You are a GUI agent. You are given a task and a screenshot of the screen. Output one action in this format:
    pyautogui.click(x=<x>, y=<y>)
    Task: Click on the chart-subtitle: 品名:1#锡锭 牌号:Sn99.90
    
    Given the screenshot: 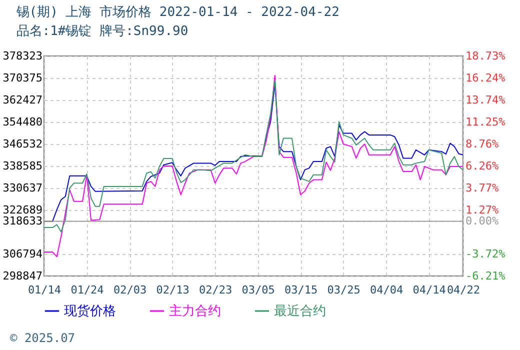 What is the action you would take?
    pyautogui.click(x=102, y=31)
    